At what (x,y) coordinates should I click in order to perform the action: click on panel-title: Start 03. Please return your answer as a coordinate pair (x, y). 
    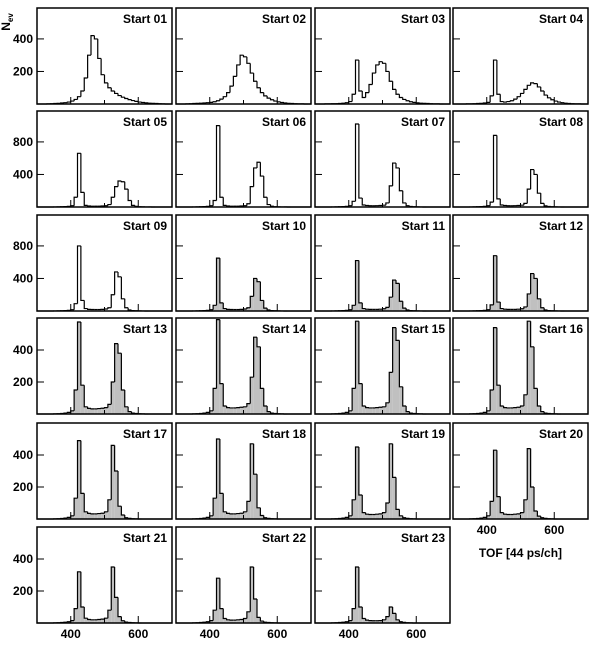
    Looking at the image, I should click on (423, 19).